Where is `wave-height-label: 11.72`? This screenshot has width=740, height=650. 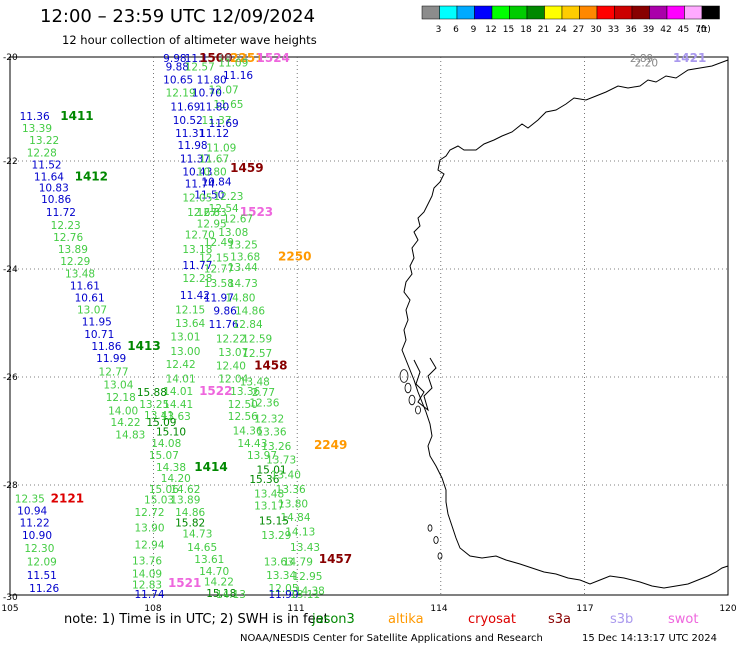 wave-height-label: 11.72 is located at coordinates (61, 213).